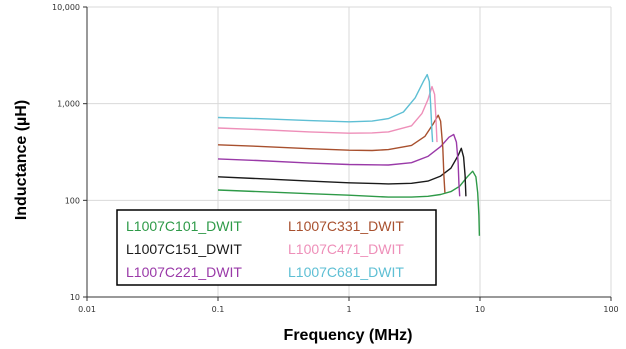 The height and width of the screenshot is (349, 626). Describe the element at coordinates (87, 309) in the screenshot. I see `x-tick-label: 0.01` at that location.